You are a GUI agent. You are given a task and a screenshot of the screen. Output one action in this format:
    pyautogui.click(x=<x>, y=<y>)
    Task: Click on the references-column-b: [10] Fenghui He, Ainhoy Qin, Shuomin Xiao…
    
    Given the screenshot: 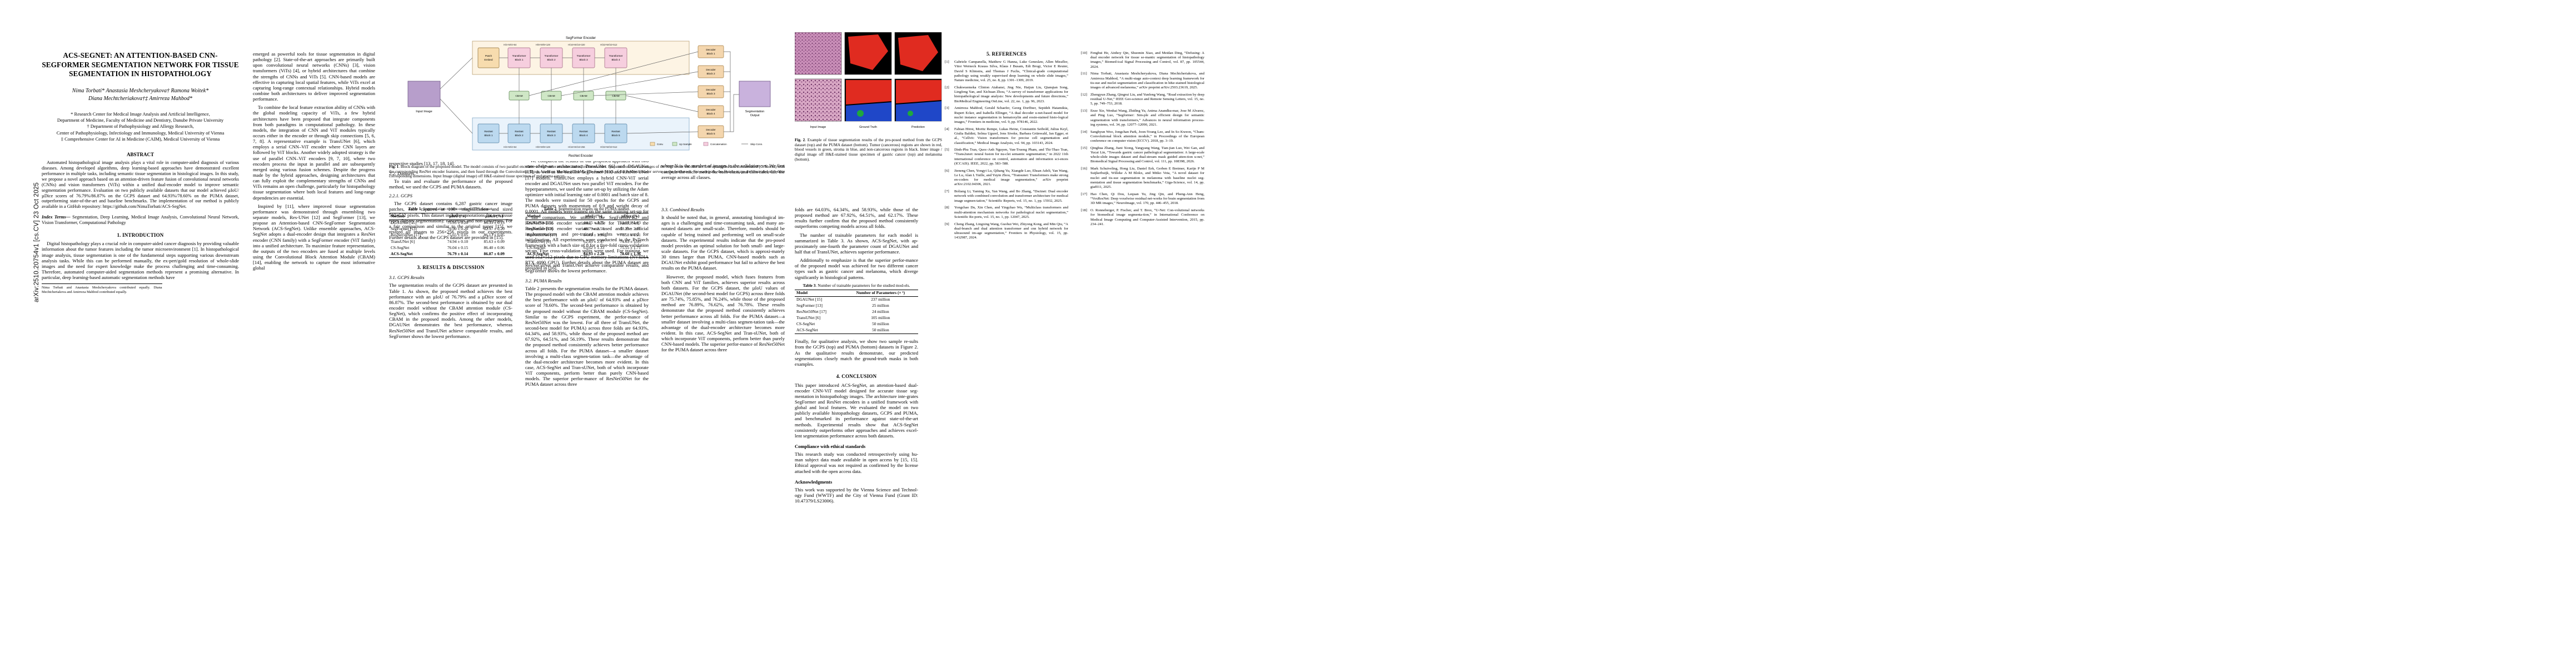 What is the action you would take?
    pyautogui.click(x=1142, y=140)
    